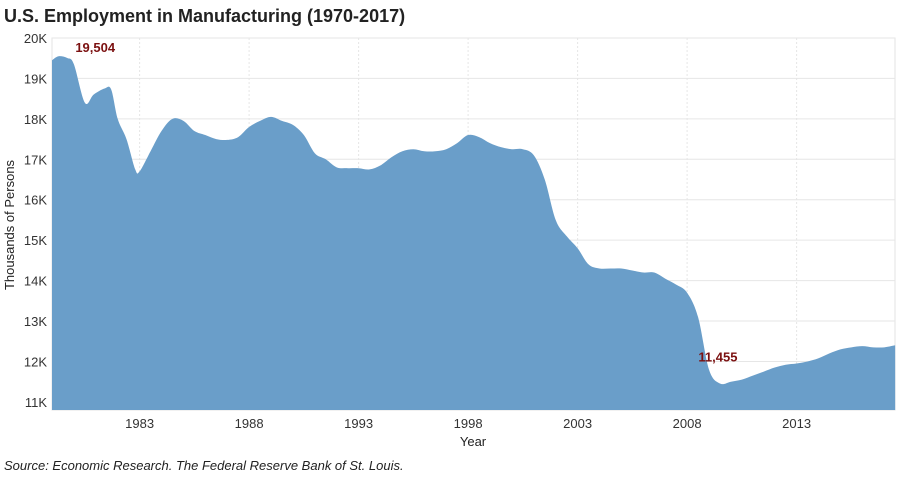 The width and height of the screenshot is (900, 477). Describe the element at coordinates (35, 281) in the screenshot. I see `y-tick-label: 14K` at that location.